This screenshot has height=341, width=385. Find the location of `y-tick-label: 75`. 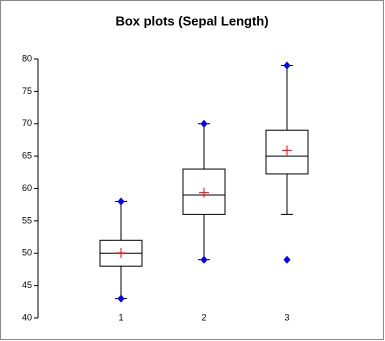

y-tick-label: 75 is located at coordinates (27, 91).